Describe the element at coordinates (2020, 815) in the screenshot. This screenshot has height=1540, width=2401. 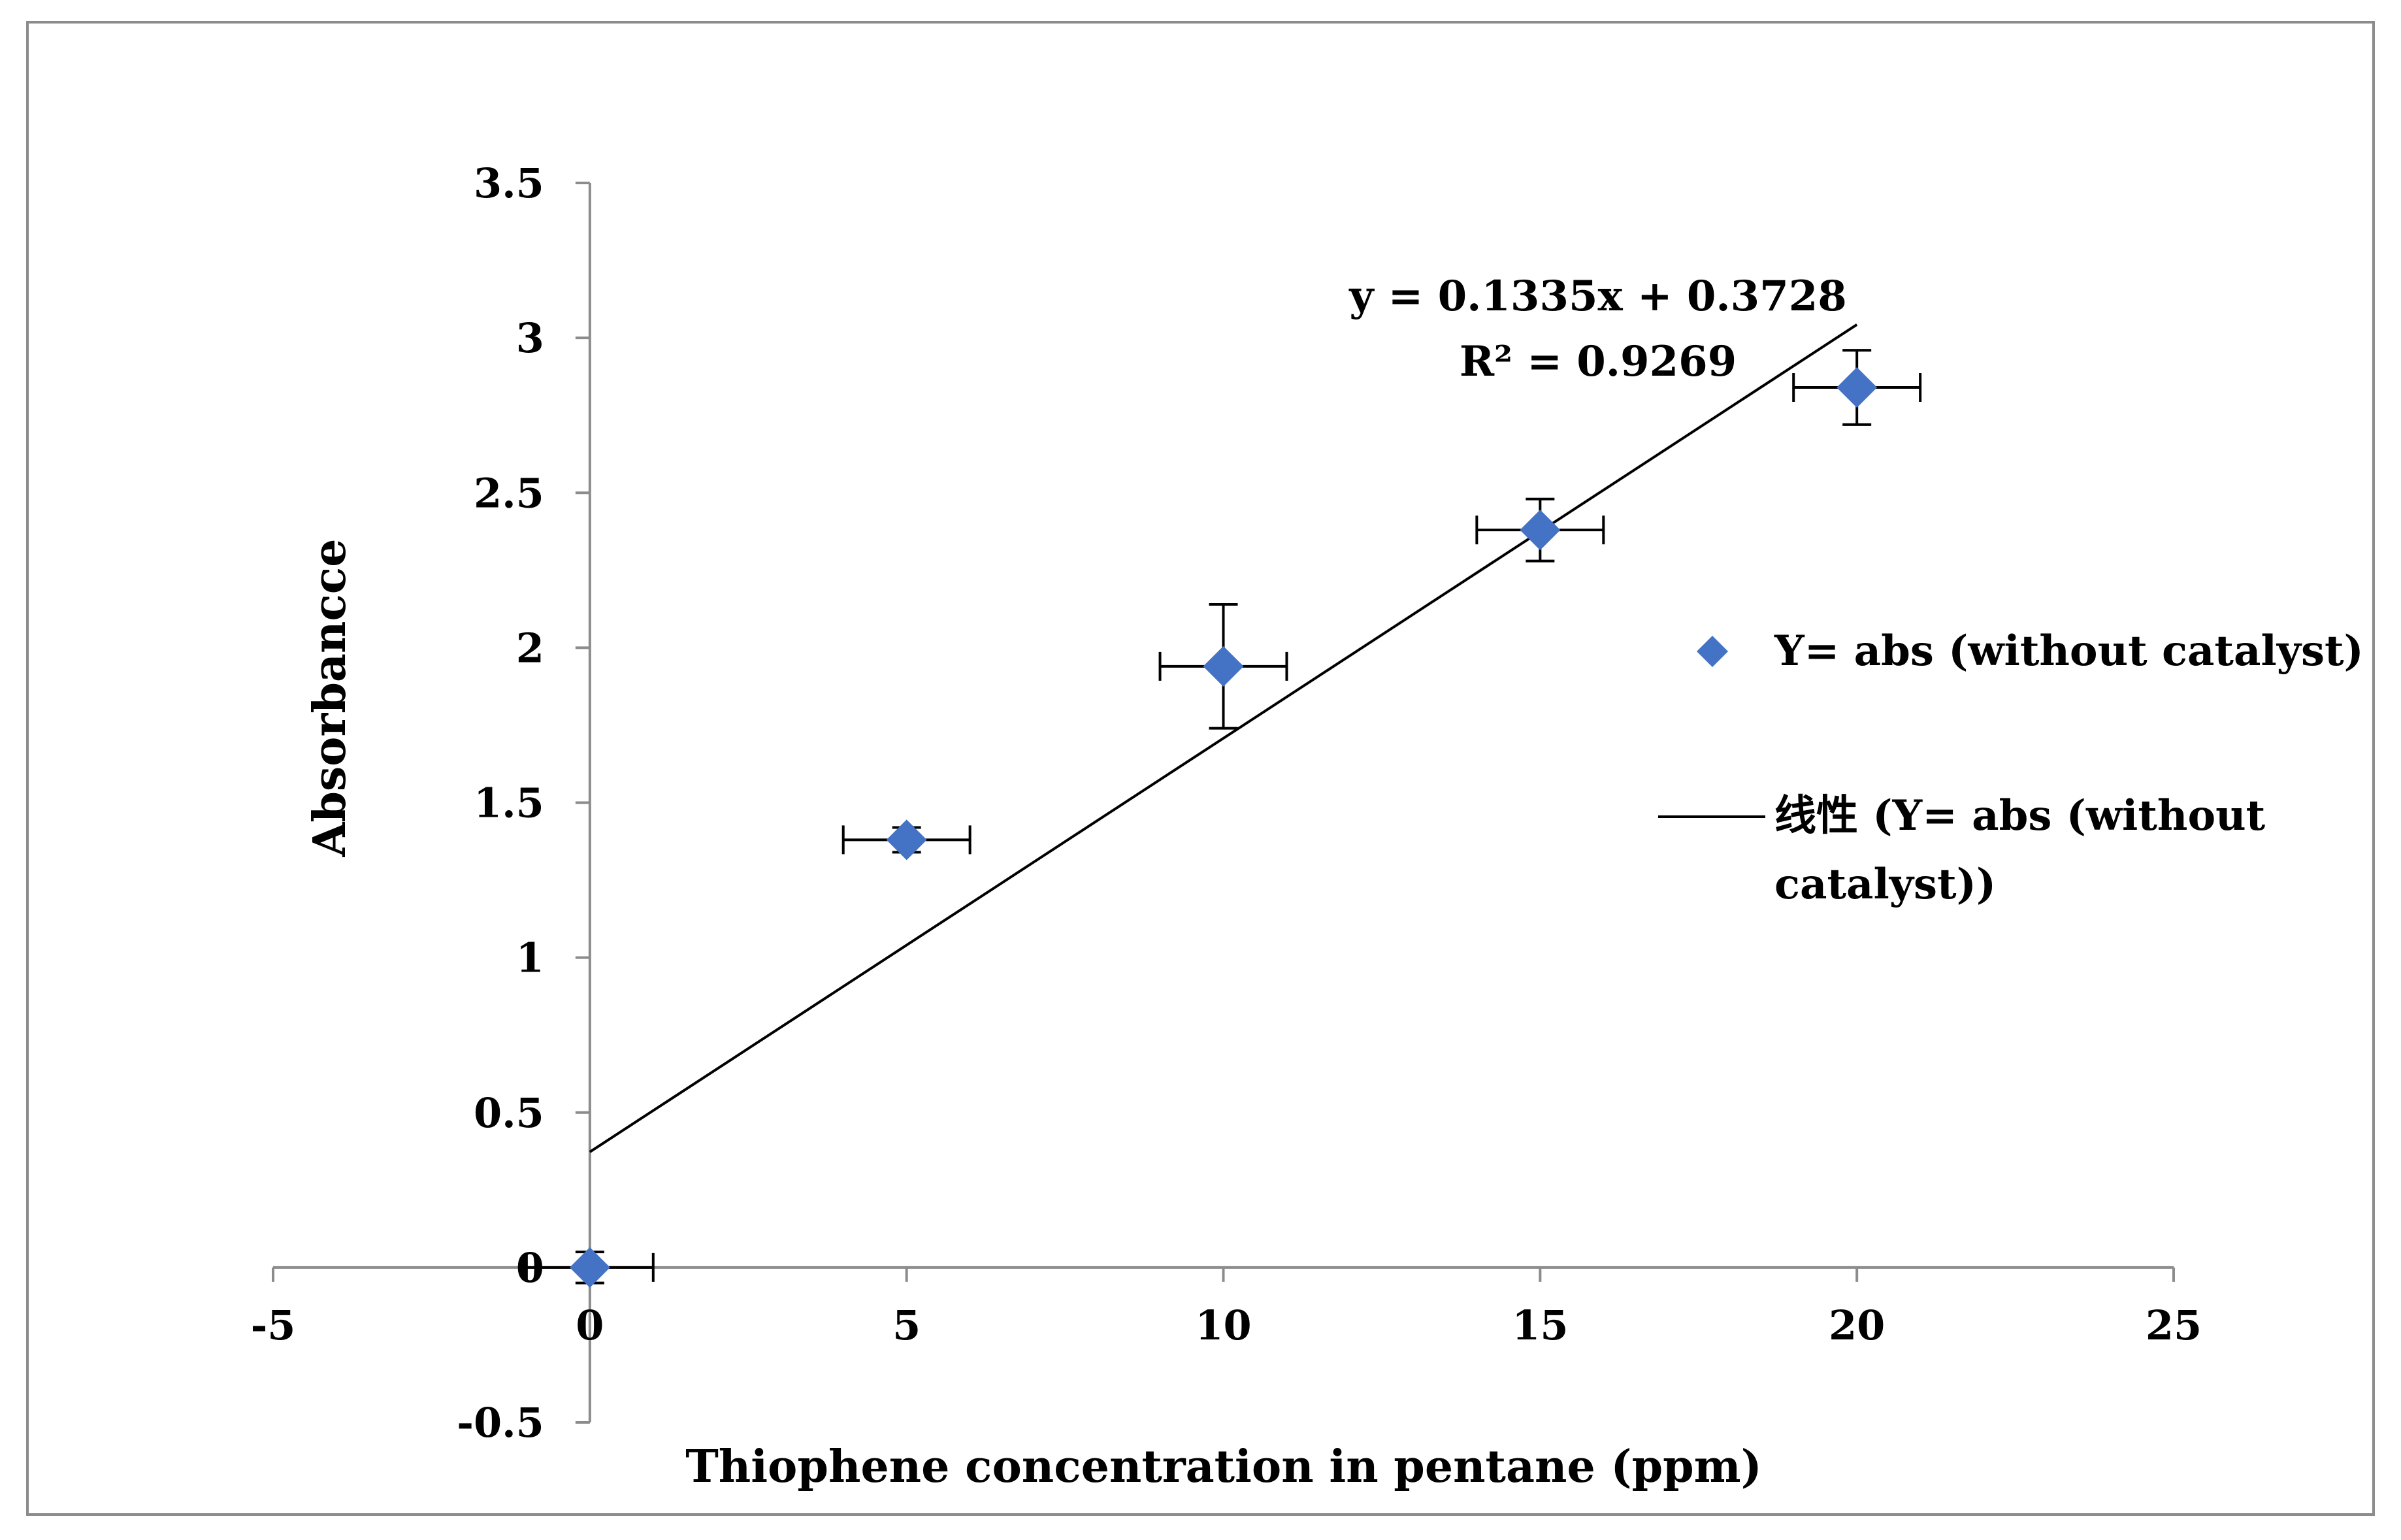
I see `legend-label-trendline-line1: 线性 (Y= abs (without` at that location.